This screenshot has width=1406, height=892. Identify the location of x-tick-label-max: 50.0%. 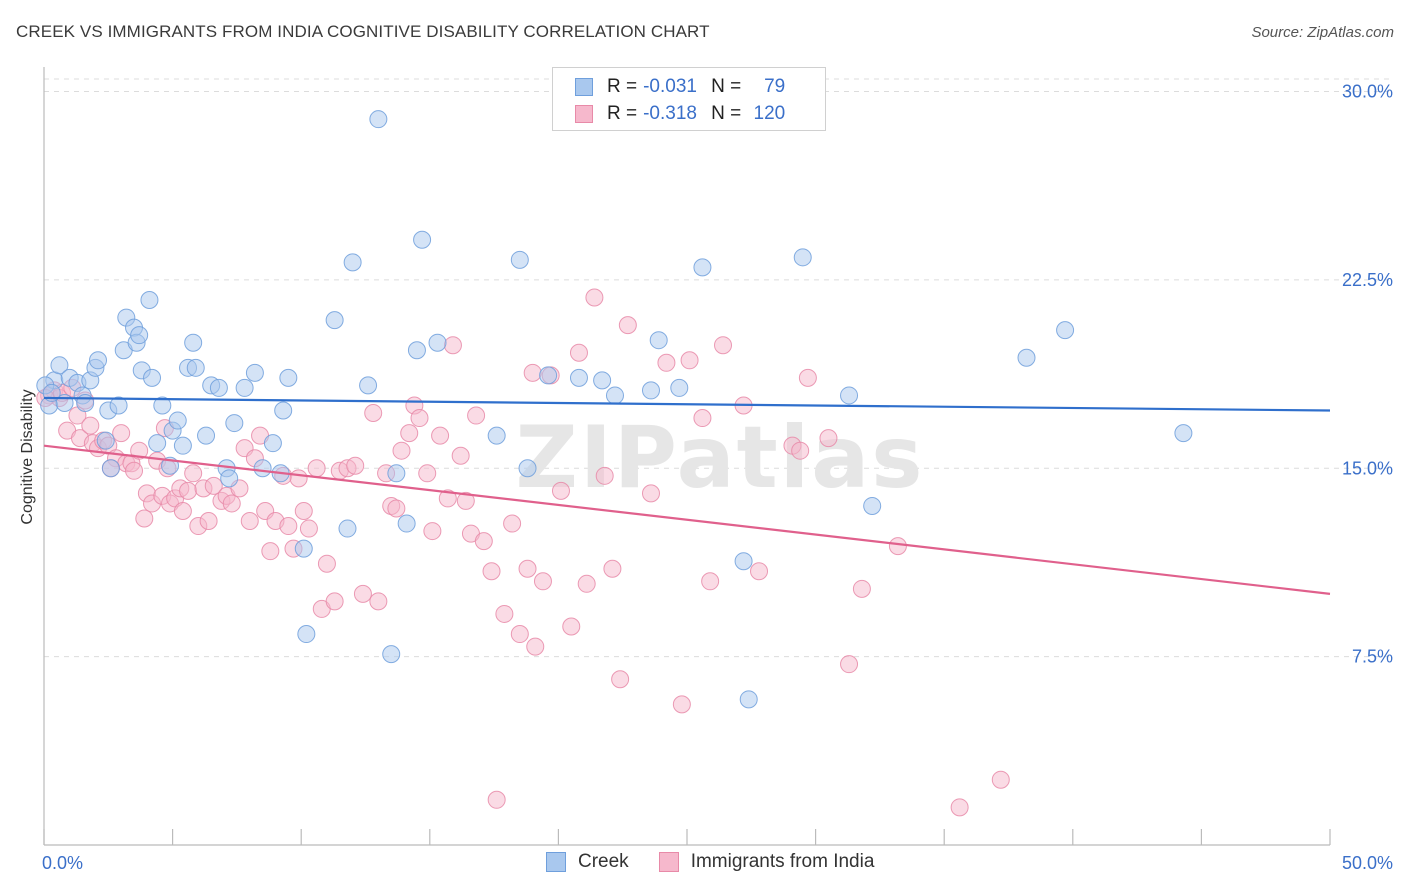
(1367, 863).